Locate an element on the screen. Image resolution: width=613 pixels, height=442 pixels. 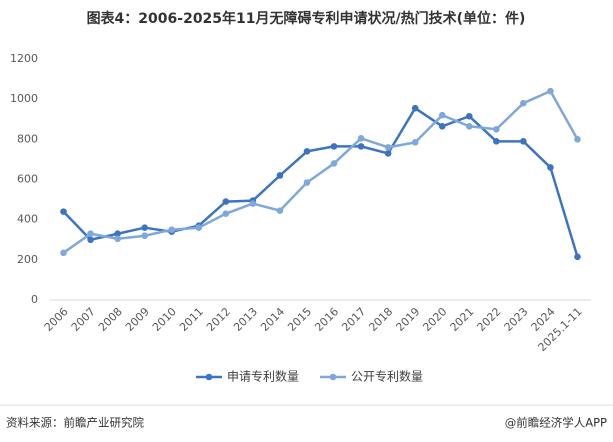
source: 资料来源：前瞻产业研究院 is located at coordinates (75, 423).